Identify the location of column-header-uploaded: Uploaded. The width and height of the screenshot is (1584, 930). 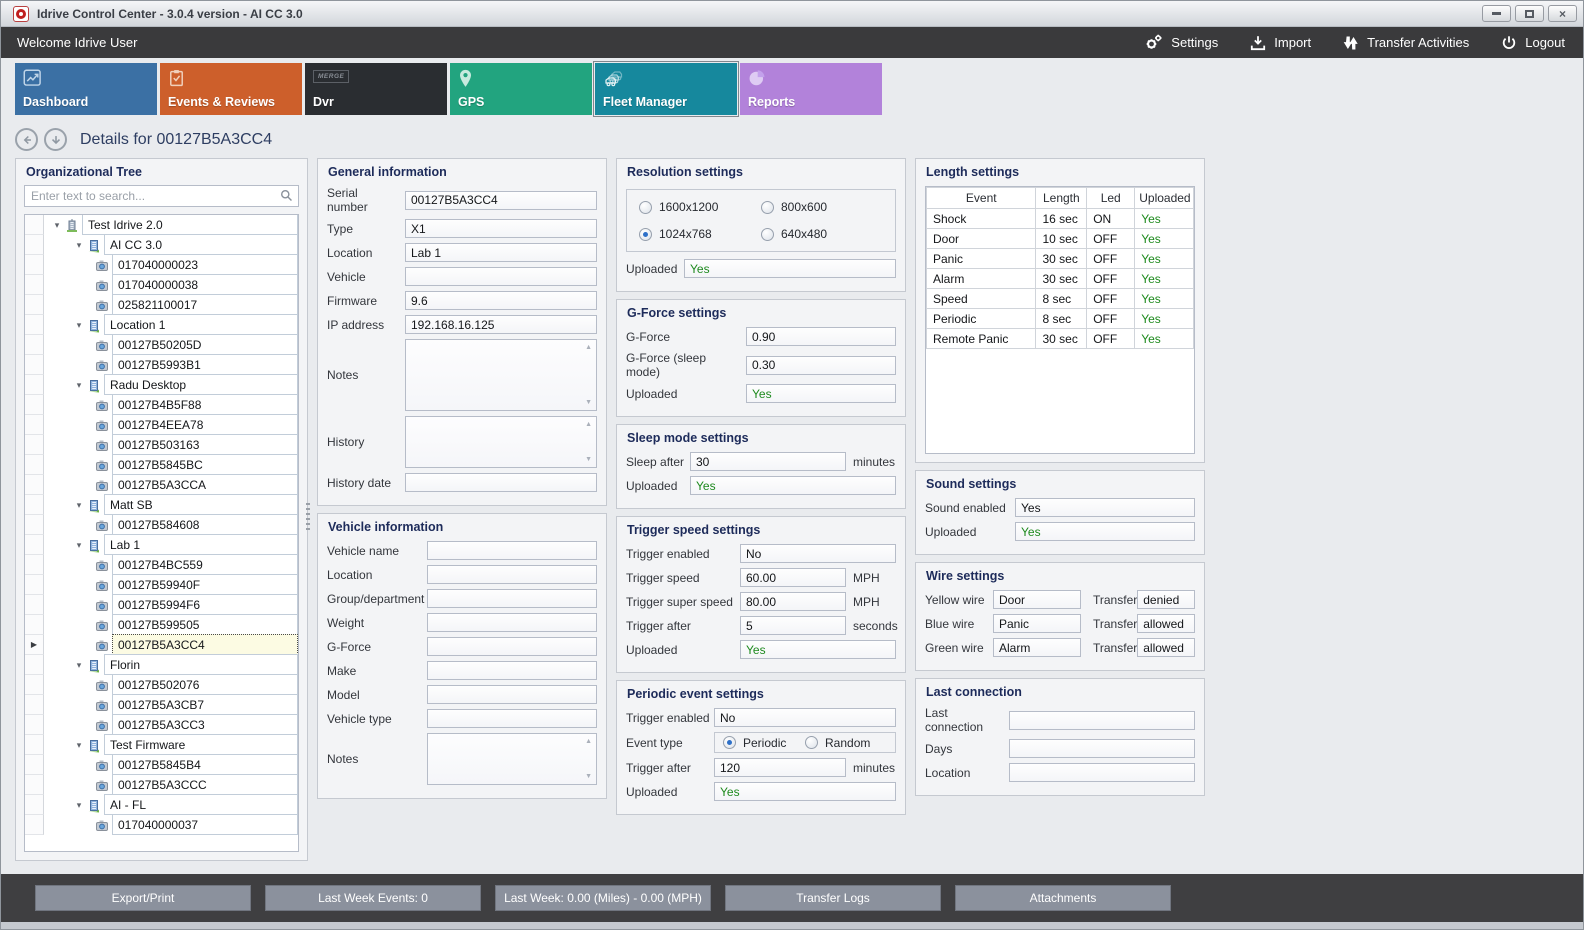
(1164, 198).